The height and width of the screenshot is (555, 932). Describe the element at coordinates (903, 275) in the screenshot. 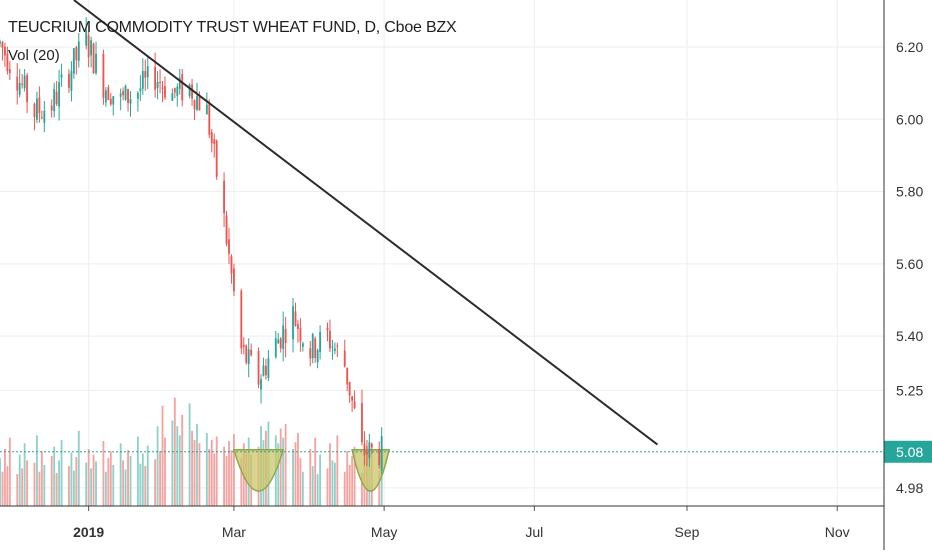

I see `price-axis: 6.20 6.00 5.80 5.60 5.40 5.25 4.98` at that location.